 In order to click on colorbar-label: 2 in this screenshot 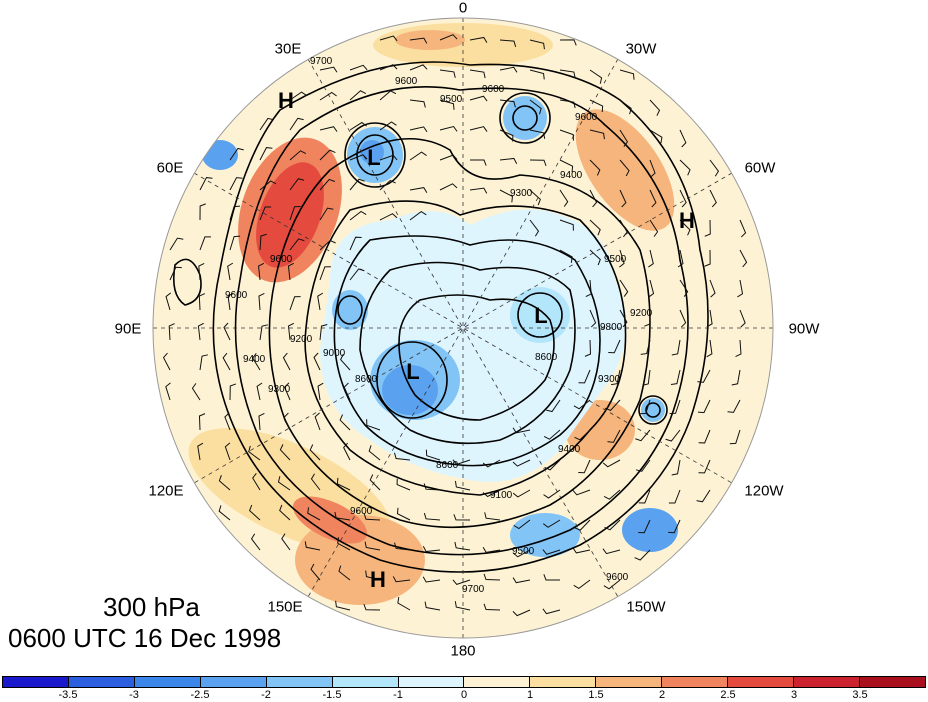, I will do `click(662, 695)`.